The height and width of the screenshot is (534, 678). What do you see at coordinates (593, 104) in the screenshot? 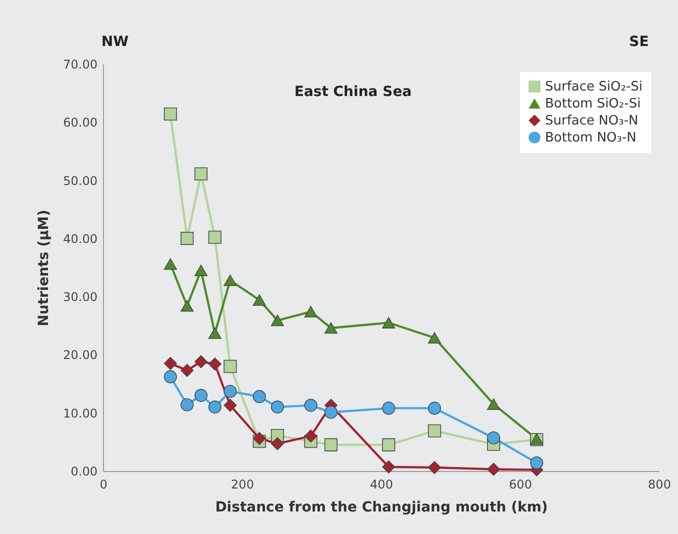
I see `legend-label: Bottom SiO₂-Si` at bounding box center [593, 104].